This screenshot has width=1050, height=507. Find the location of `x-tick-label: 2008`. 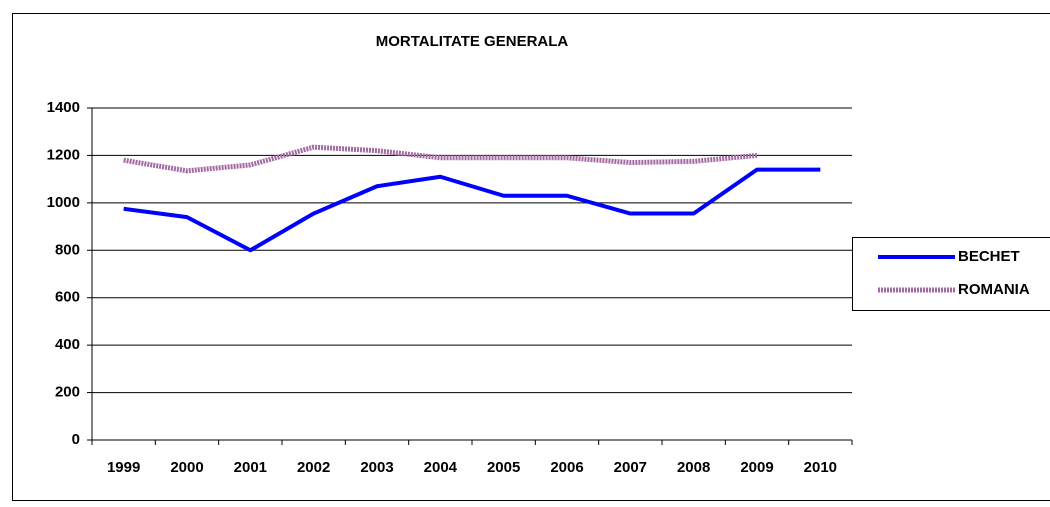

x-tick-label: 2008 is located at coordinates (693, 467).